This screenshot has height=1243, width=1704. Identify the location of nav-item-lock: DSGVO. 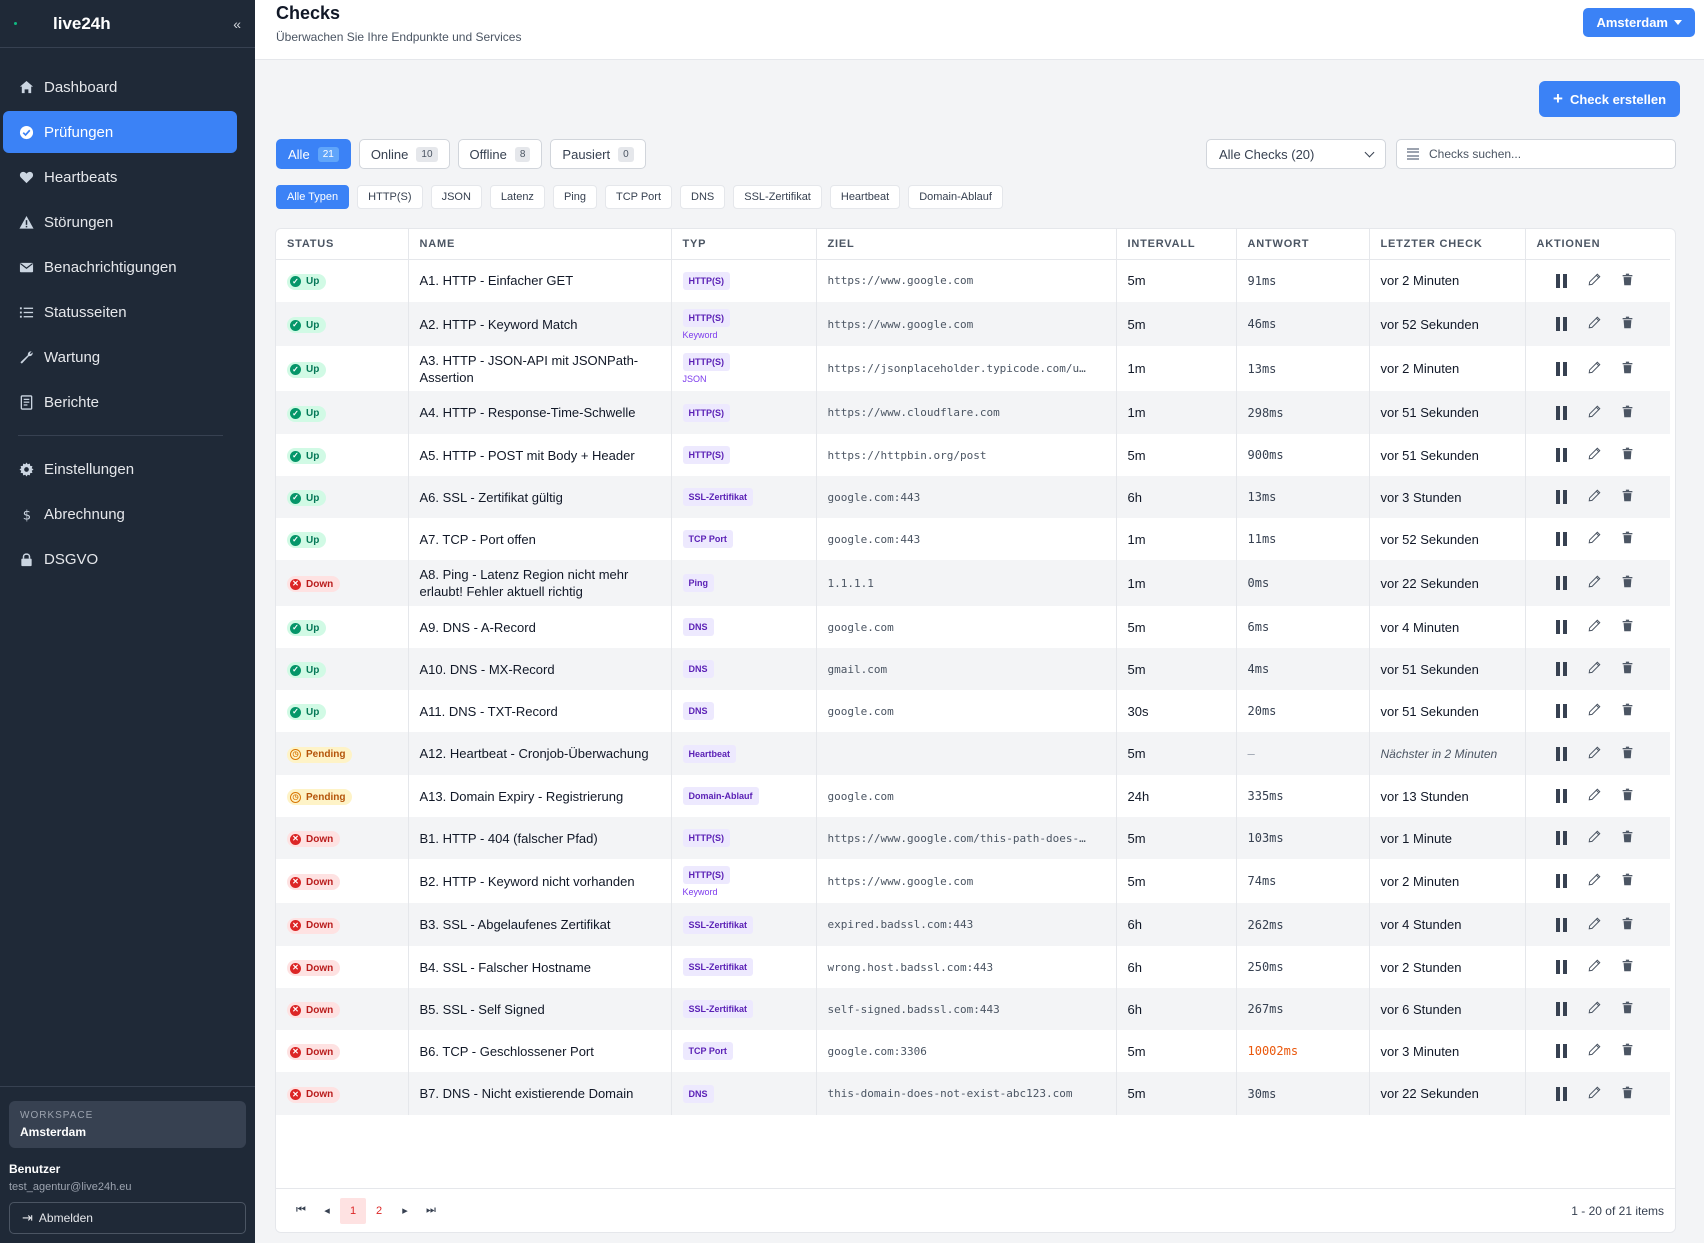
(120, 559).